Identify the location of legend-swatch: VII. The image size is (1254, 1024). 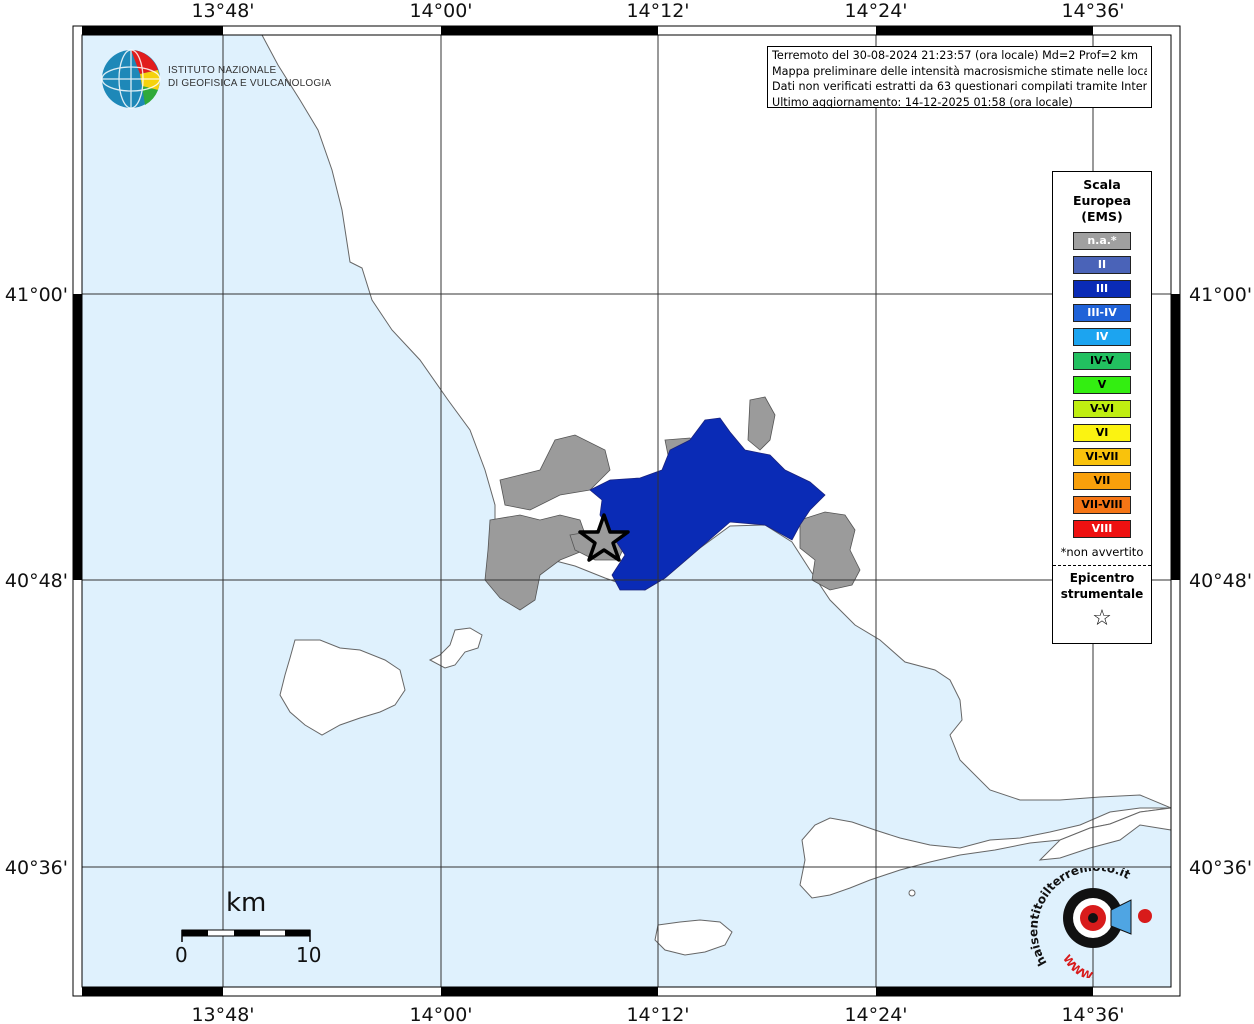
(1102, 481).